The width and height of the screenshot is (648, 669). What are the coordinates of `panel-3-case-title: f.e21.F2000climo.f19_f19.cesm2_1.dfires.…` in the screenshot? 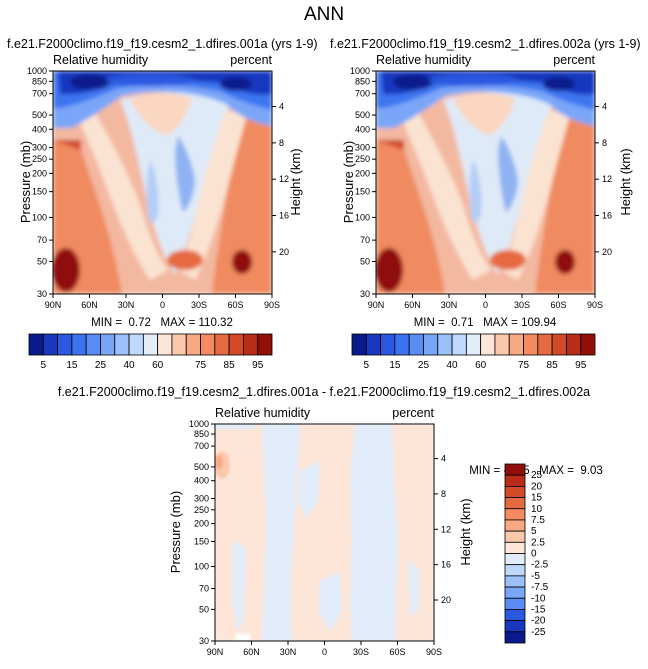 It's located at (324, 392).